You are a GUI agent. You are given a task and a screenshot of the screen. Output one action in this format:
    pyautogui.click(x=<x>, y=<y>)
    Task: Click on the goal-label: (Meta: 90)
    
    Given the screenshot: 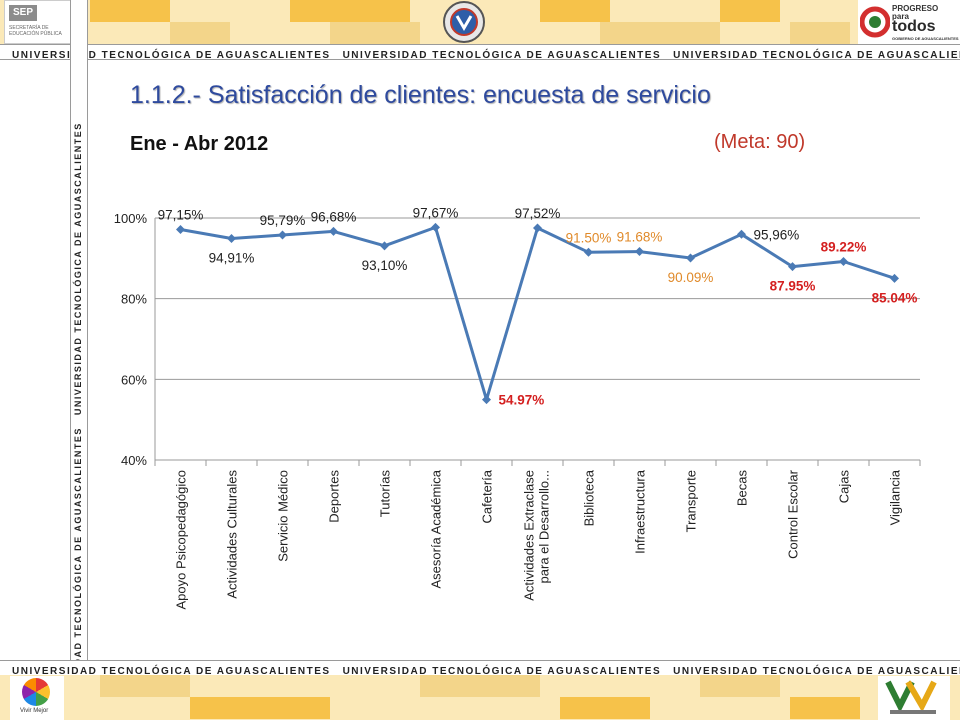 What is the action you would take?
    pyautogui.click(x=760, y=142)
    